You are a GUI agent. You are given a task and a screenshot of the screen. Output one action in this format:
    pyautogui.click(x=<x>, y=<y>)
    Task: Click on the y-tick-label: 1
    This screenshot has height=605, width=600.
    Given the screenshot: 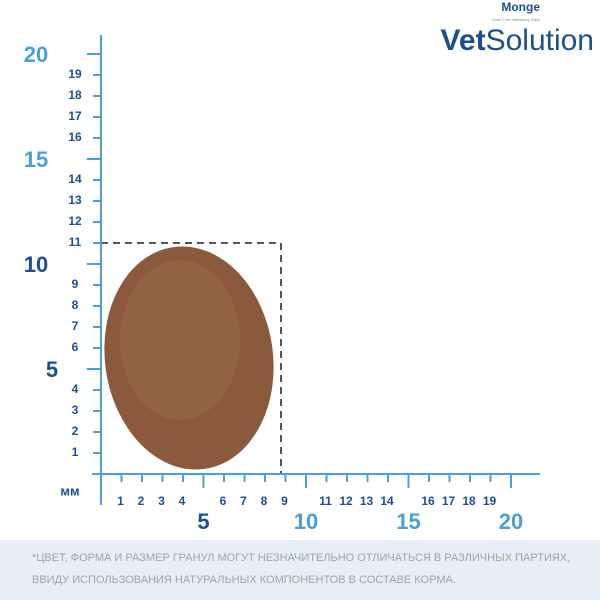 What is the action you would take?
    pyautogui.click(x=75, y=452)
    